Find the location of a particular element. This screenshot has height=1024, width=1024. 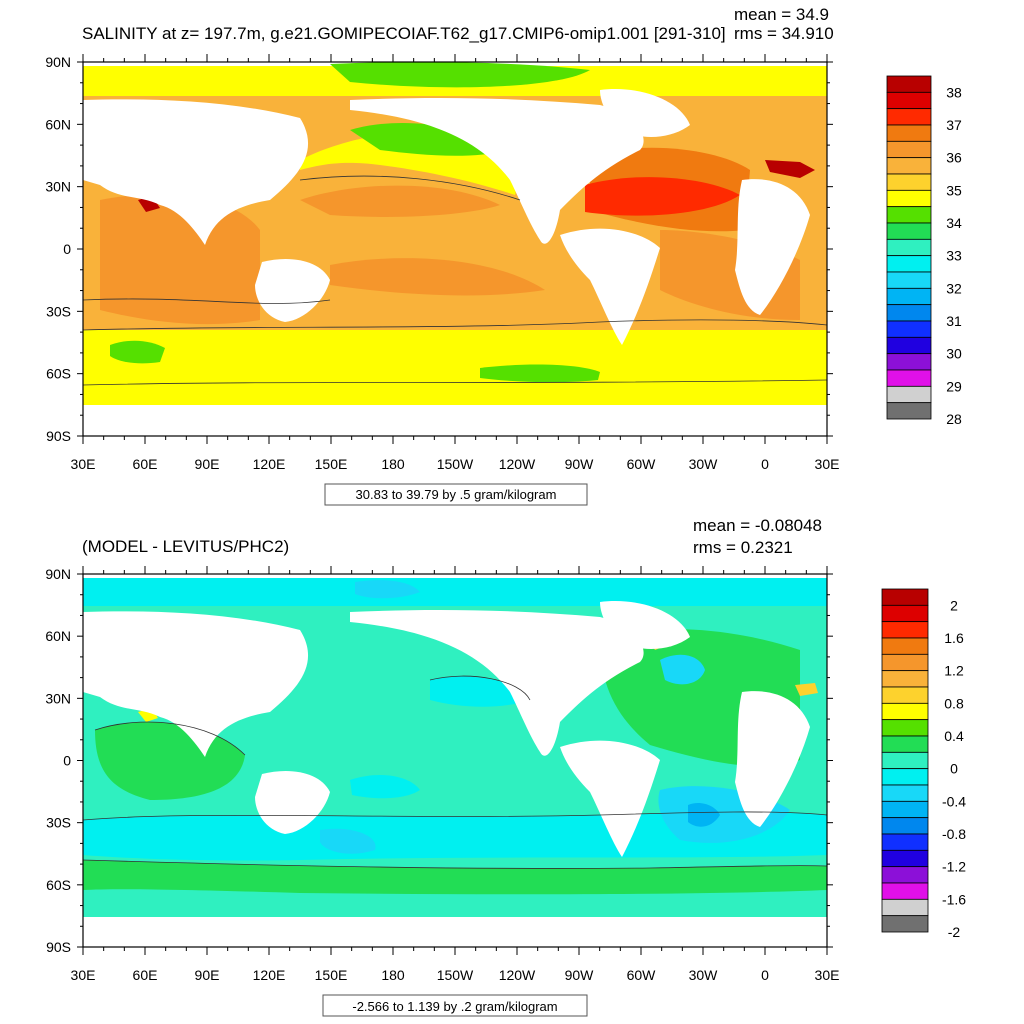

top-ytick-label: 0 is located at coordinates (67, 249).